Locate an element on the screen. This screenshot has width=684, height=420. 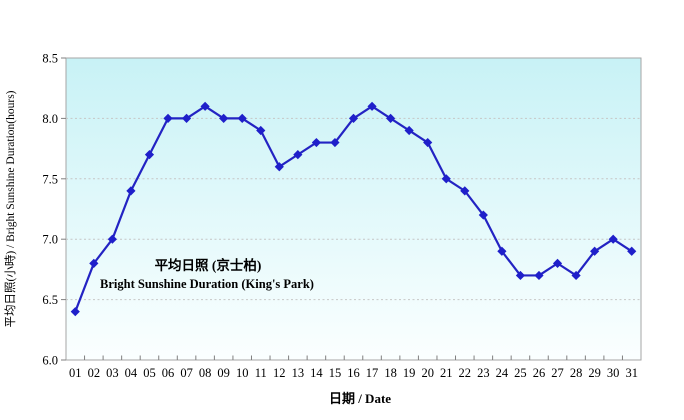
x-tick-label: 27 is located at coordinates (557, 373).